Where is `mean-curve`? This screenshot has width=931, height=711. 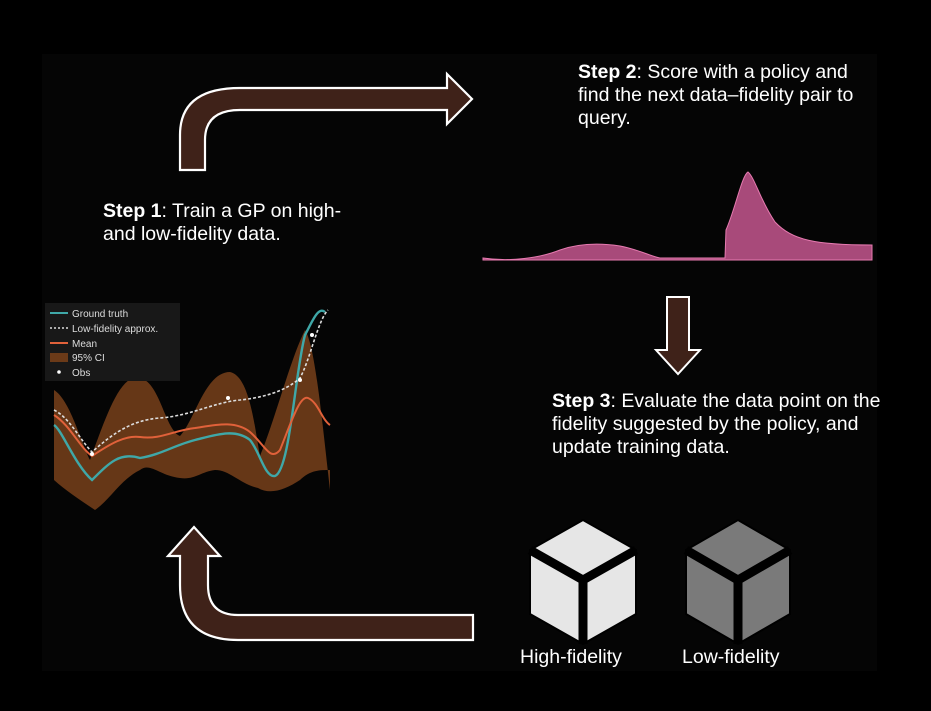
mean-curve is located at coordinates (192, 427).